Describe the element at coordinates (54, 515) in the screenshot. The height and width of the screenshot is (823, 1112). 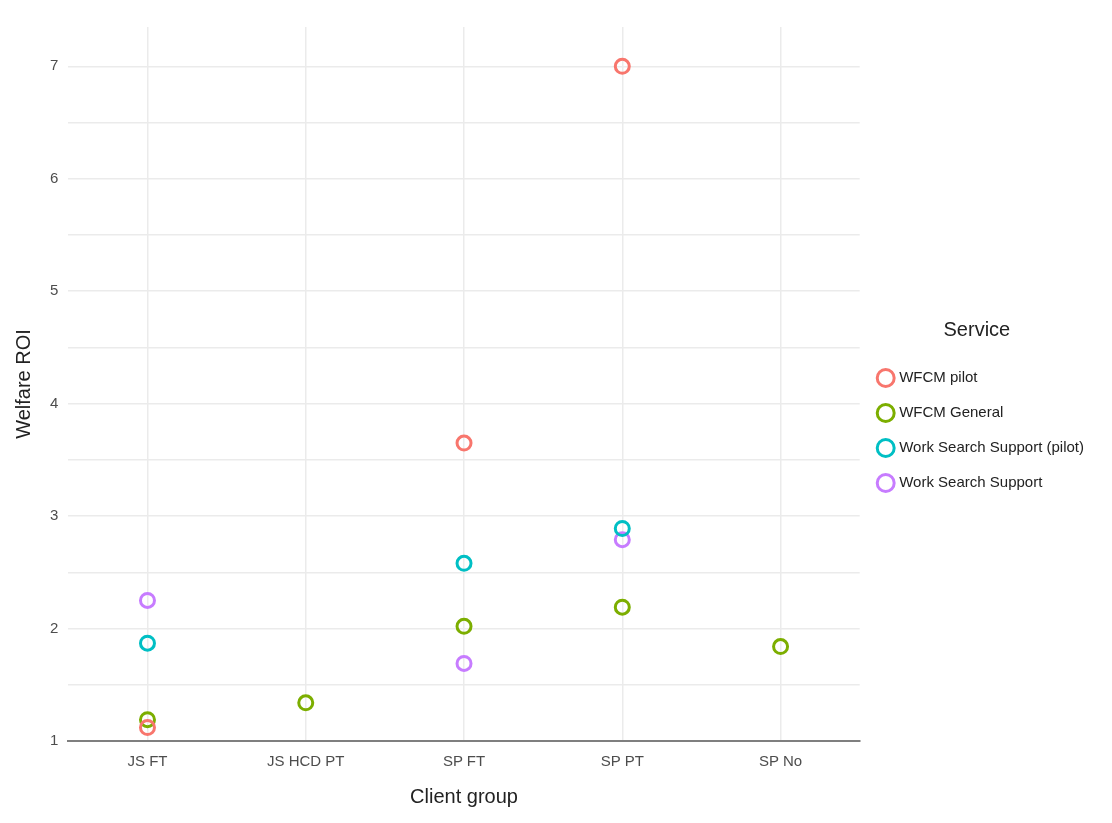
I see `y-tick-label: 3` at that location.